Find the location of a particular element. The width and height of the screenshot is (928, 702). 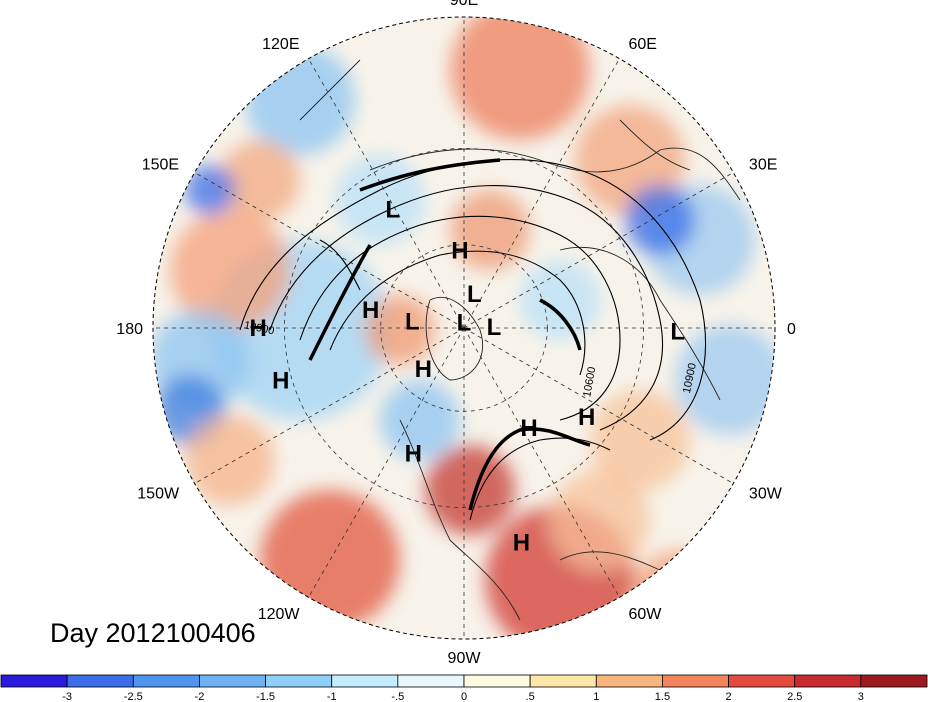

longitude-label: 90W is located at coordinates (465, 658).